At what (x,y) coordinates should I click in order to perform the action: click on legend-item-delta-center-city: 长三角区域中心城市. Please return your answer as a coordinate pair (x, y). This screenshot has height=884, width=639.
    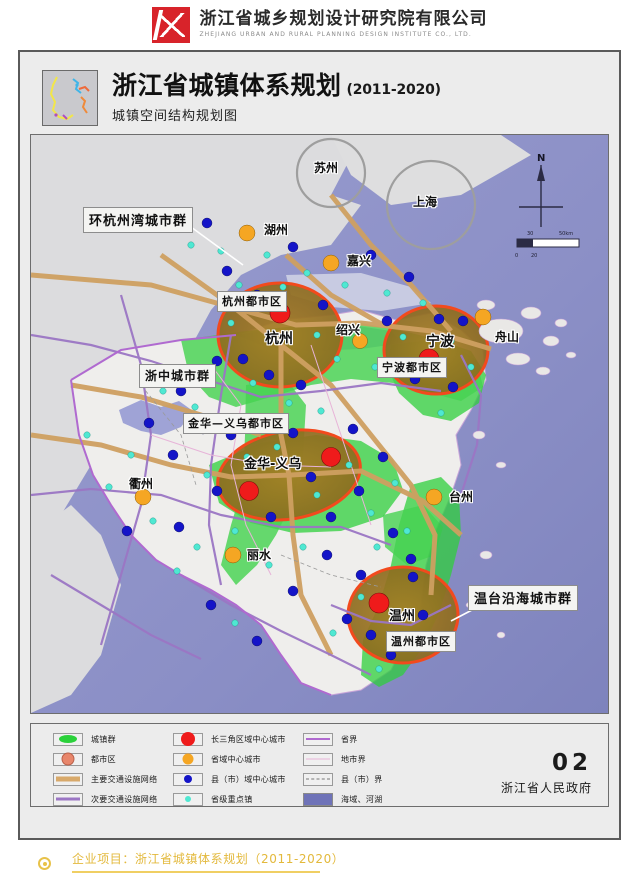
    Looking at the image, I should click on (238, 739).